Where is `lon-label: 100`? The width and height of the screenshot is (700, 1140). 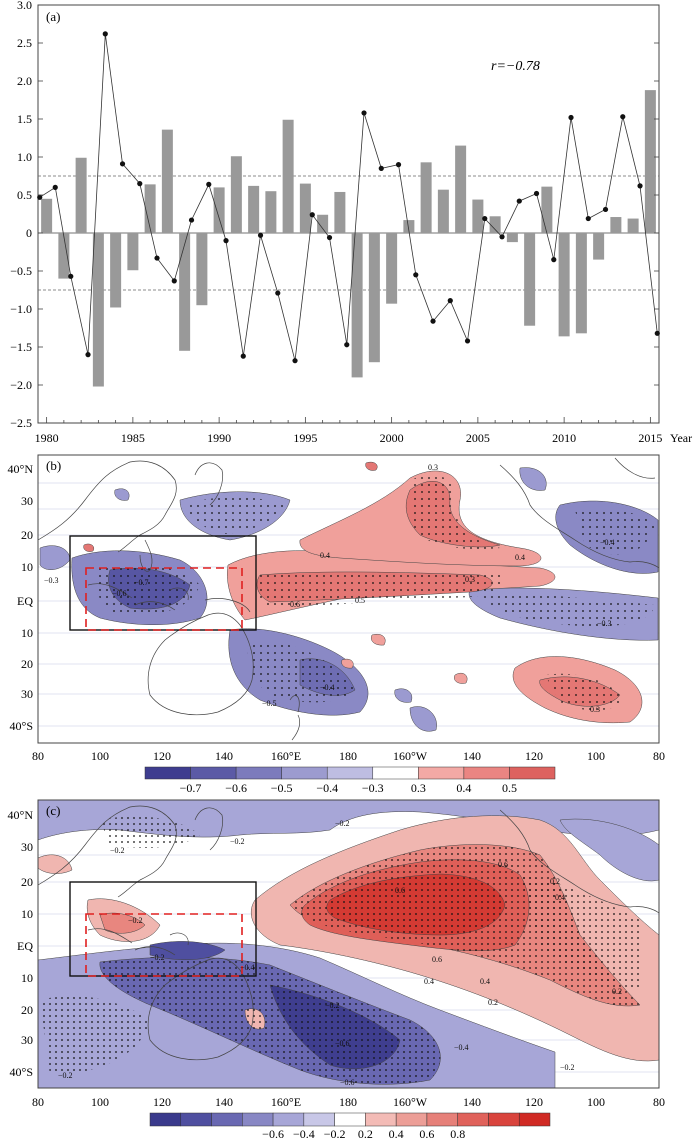
lon-label: 100 is located at coordinates (100, 756).